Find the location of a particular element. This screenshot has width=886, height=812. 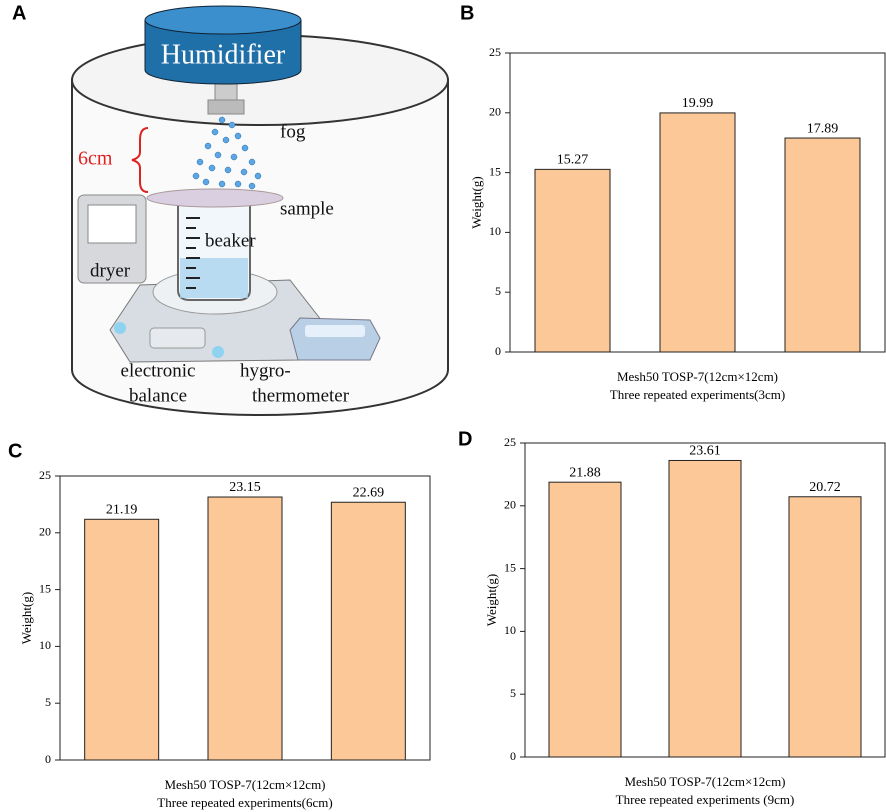

value-label: 20.72 is located at coordinates (825, 487).